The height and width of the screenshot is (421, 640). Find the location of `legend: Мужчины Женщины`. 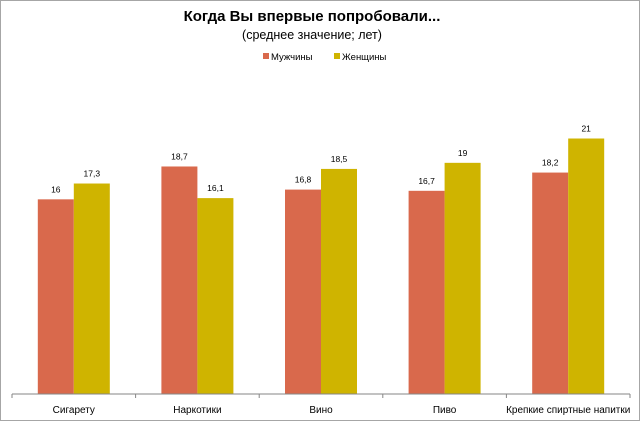

legend: Мужчины Женщины is located at coordinates (325, 57).